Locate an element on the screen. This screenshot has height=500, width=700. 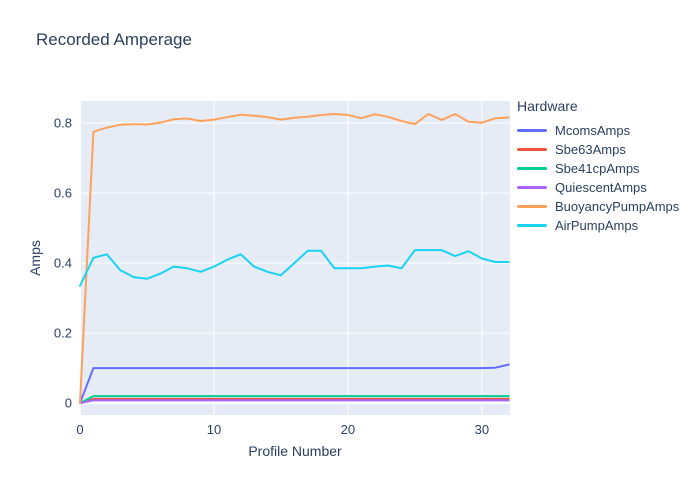
legend-label: McomsAmps is located at coordinates (593, 130).